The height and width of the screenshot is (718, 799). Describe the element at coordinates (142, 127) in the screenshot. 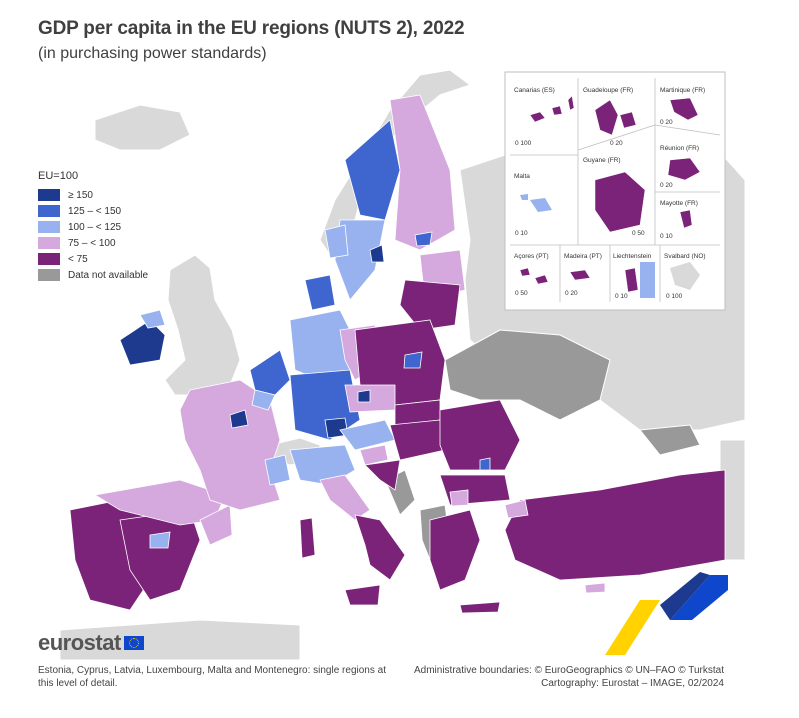

I see `iceland` at that location.